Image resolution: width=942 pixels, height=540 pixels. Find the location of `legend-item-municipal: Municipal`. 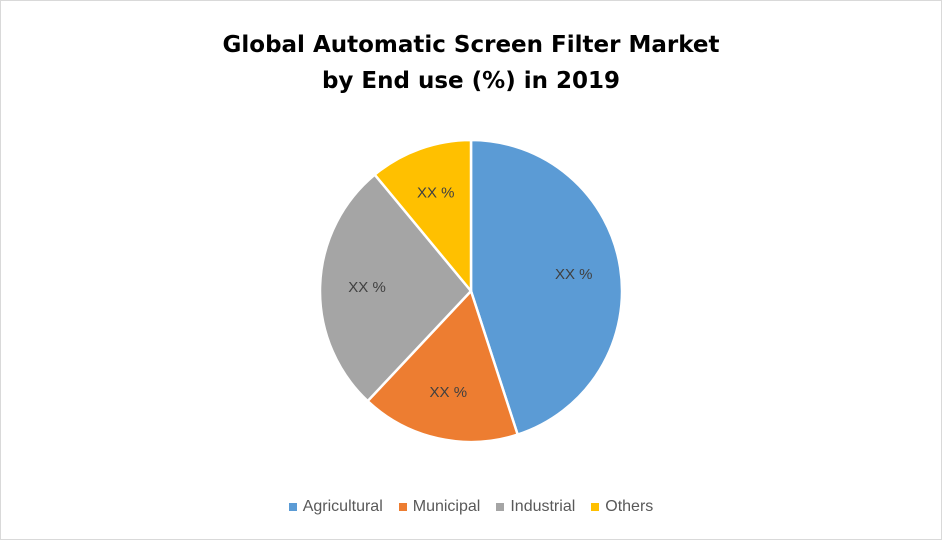

legend-item-municipal: Municipal is located at coordinates (439, 507).